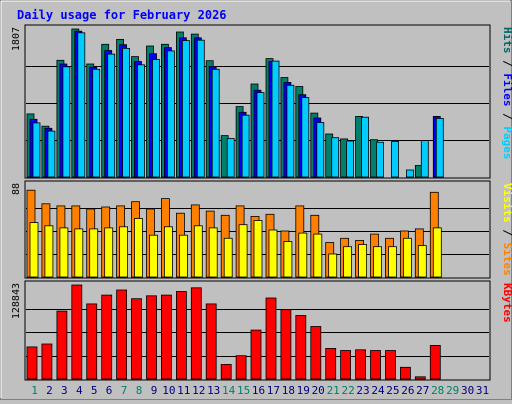 This screenshot has height=404, width=512. Describe the element at coordinates (362, 390) in the screenshot. I see `x-tick-label: 23` at that location.